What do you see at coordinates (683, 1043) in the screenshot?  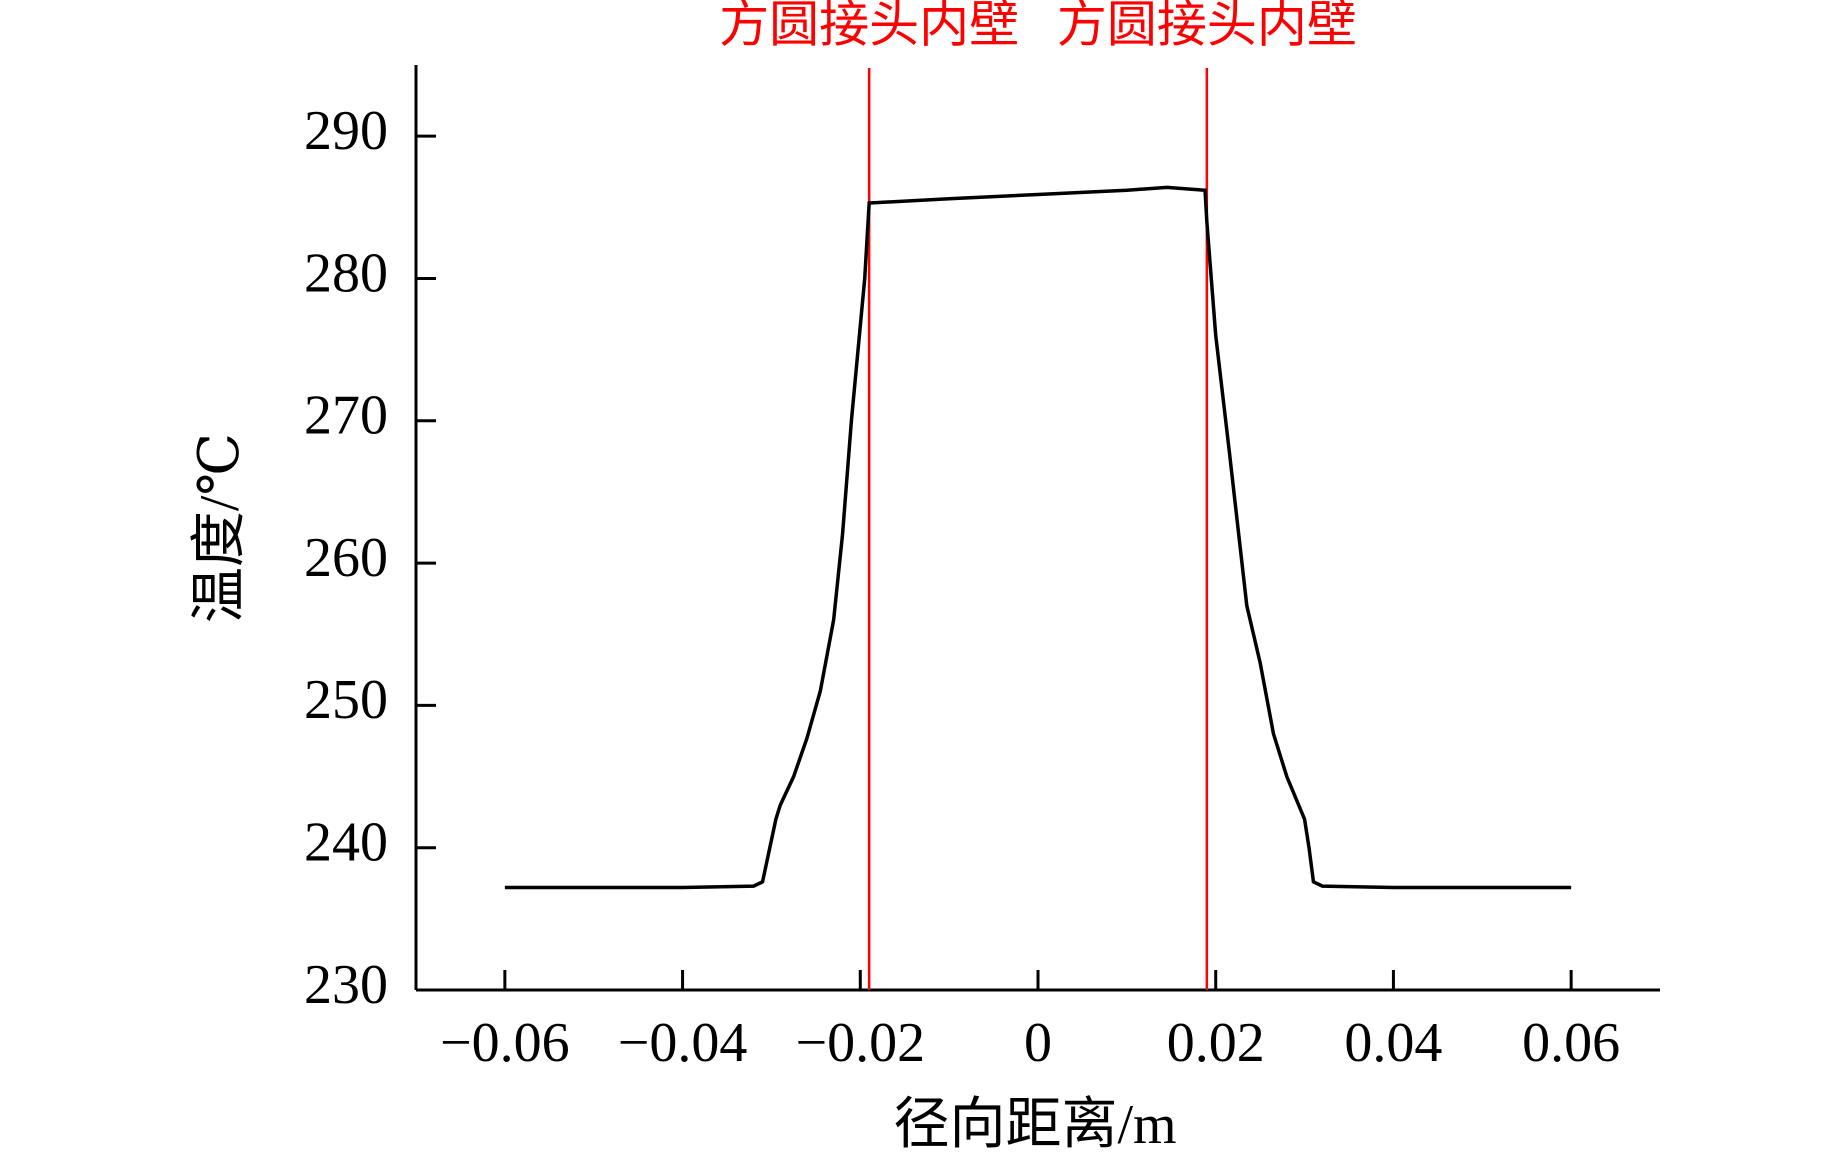 I see `x-tick-label: −0.04` at bounding box center [683, 1043].